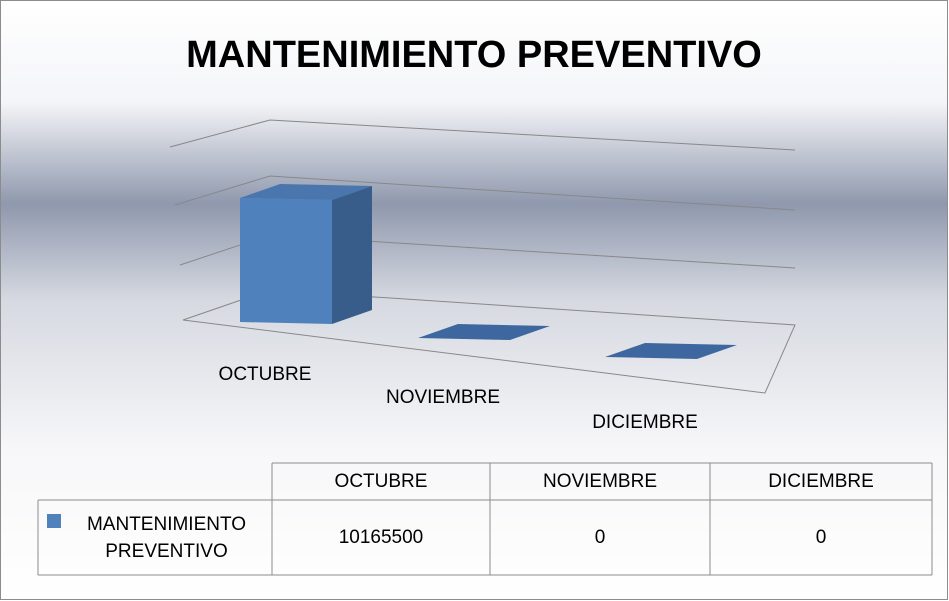 This screenshot has width=949, height=601. What do you see at coordinates (265, 374) in the screenshot?
I see `x-tick-label: OCTUBRE` at bounding box center [265, 374].